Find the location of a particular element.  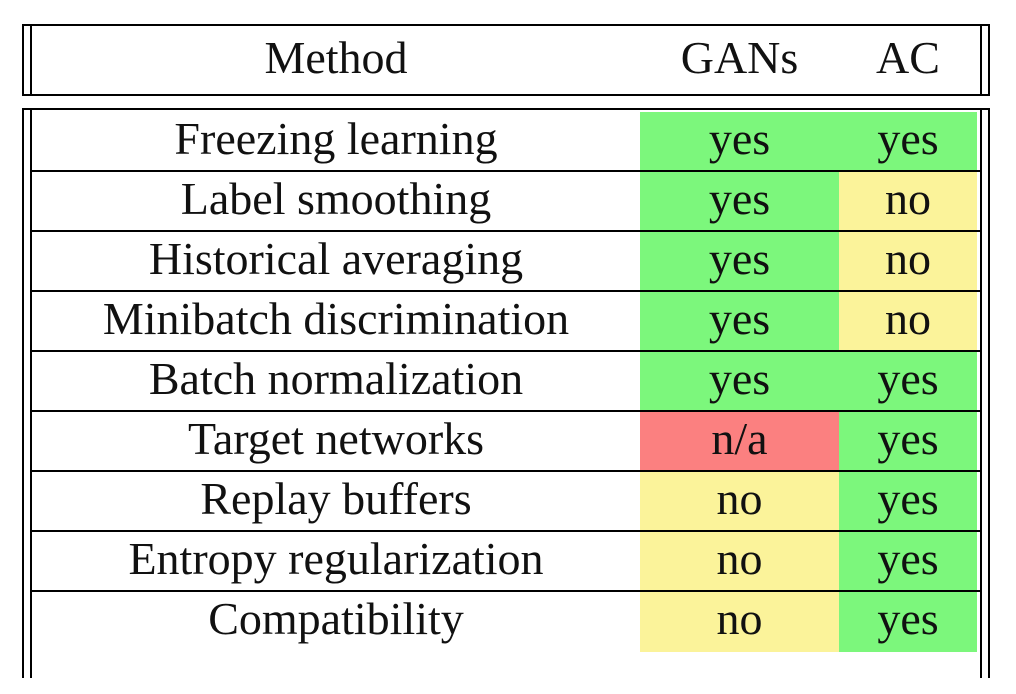

gans-cell: n/a is located at coordinates (739, 442).